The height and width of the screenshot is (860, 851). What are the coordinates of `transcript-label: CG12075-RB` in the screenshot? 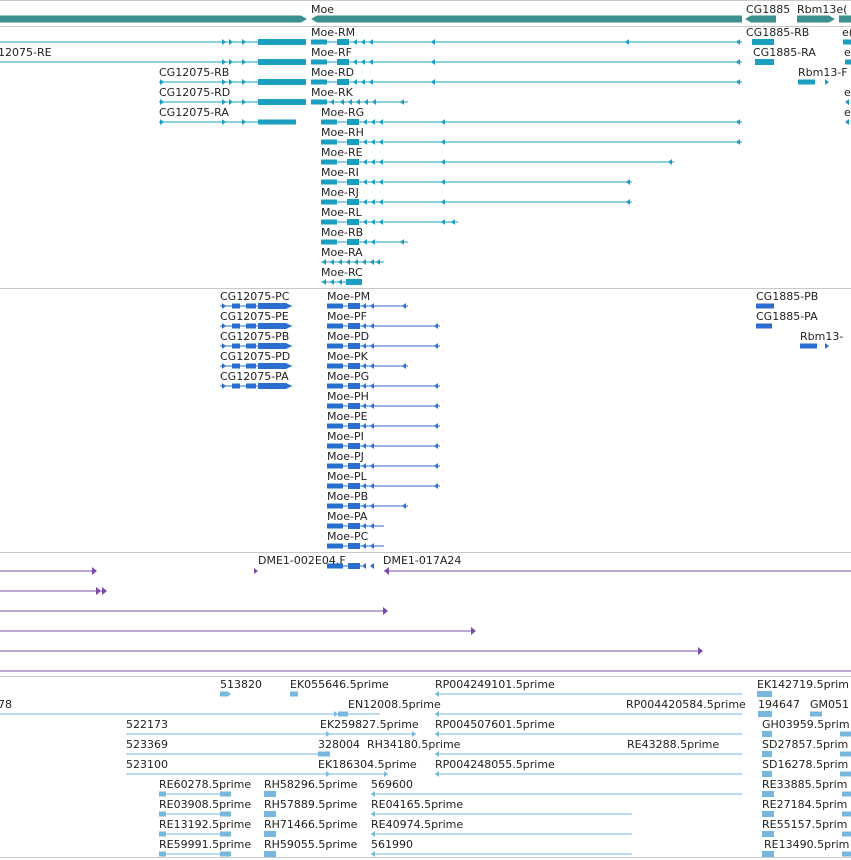 It's located at (194, 72).